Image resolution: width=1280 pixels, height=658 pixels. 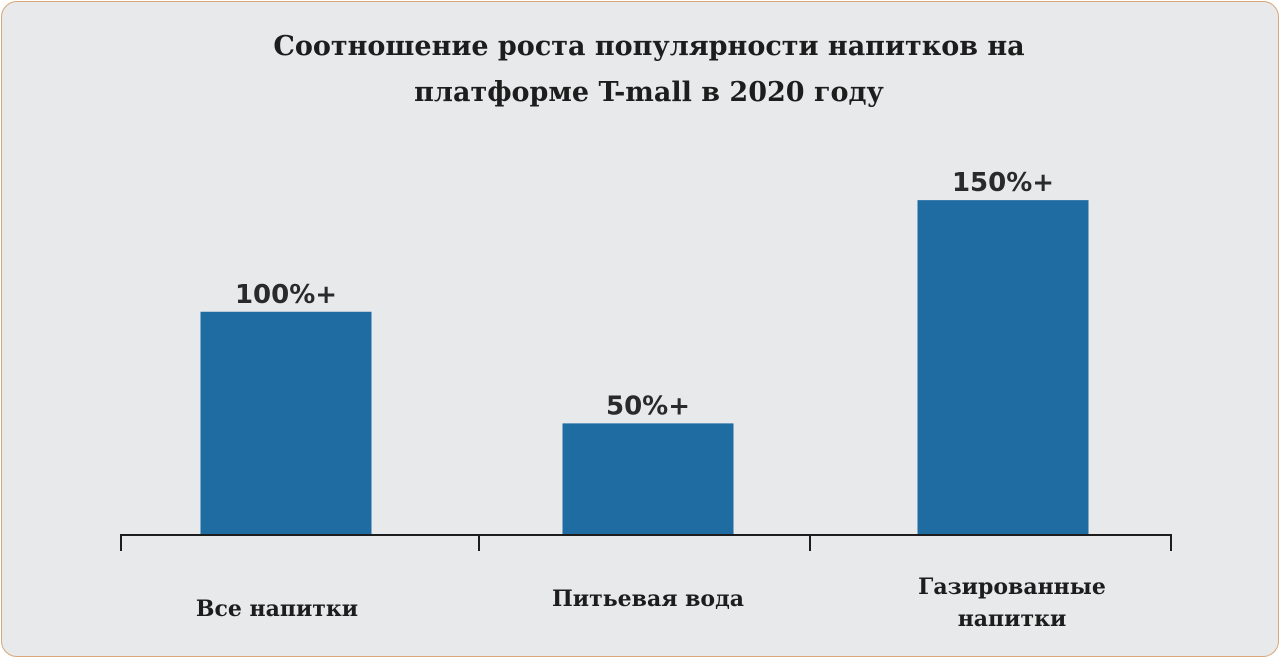 What do you see at coordinates (649, 92) in the screenshot?
I see `chart-title-line-2: платформе T-mall в 2020 году` at bounding box center [649, 92].